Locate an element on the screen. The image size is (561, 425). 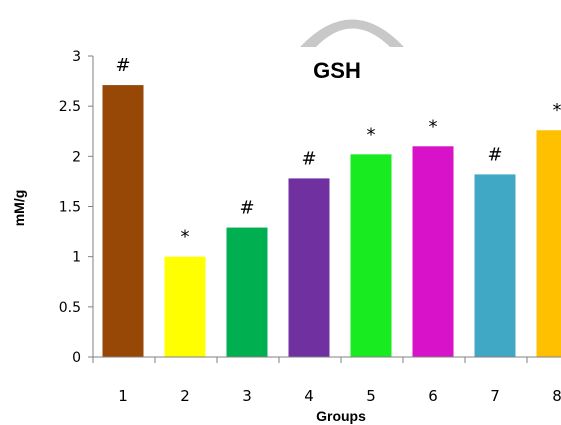
y-tick-label: 1 is located at coordinates (76, 258).